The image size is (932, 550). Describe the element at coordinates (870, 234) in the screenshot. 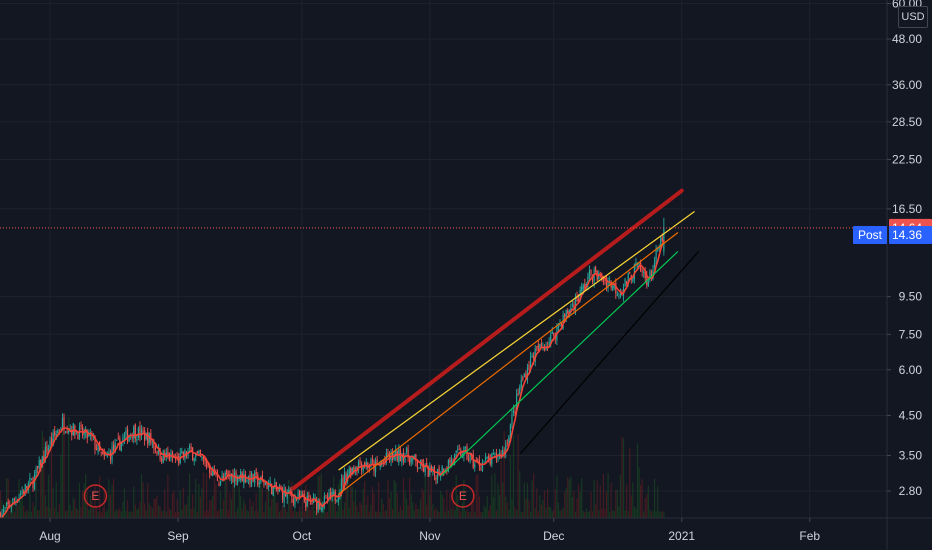

I see `post-market-tag` at that location.